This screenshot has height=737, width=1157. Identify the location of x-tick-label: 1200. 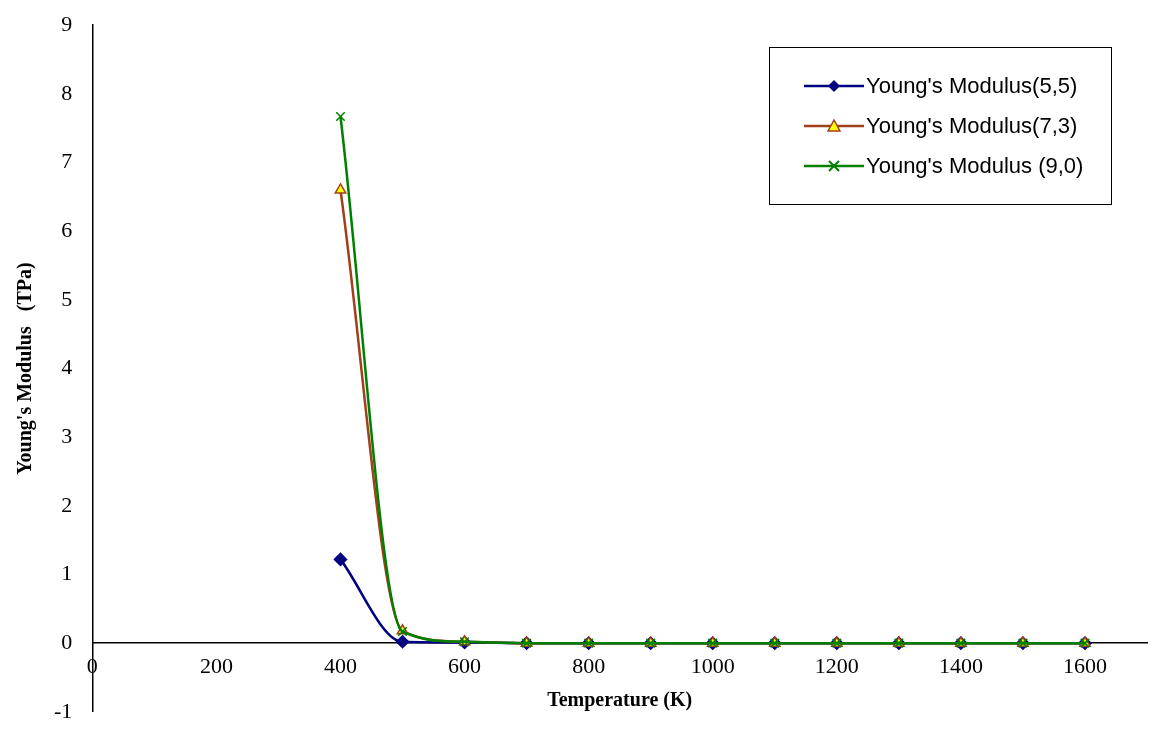
(836, 666).